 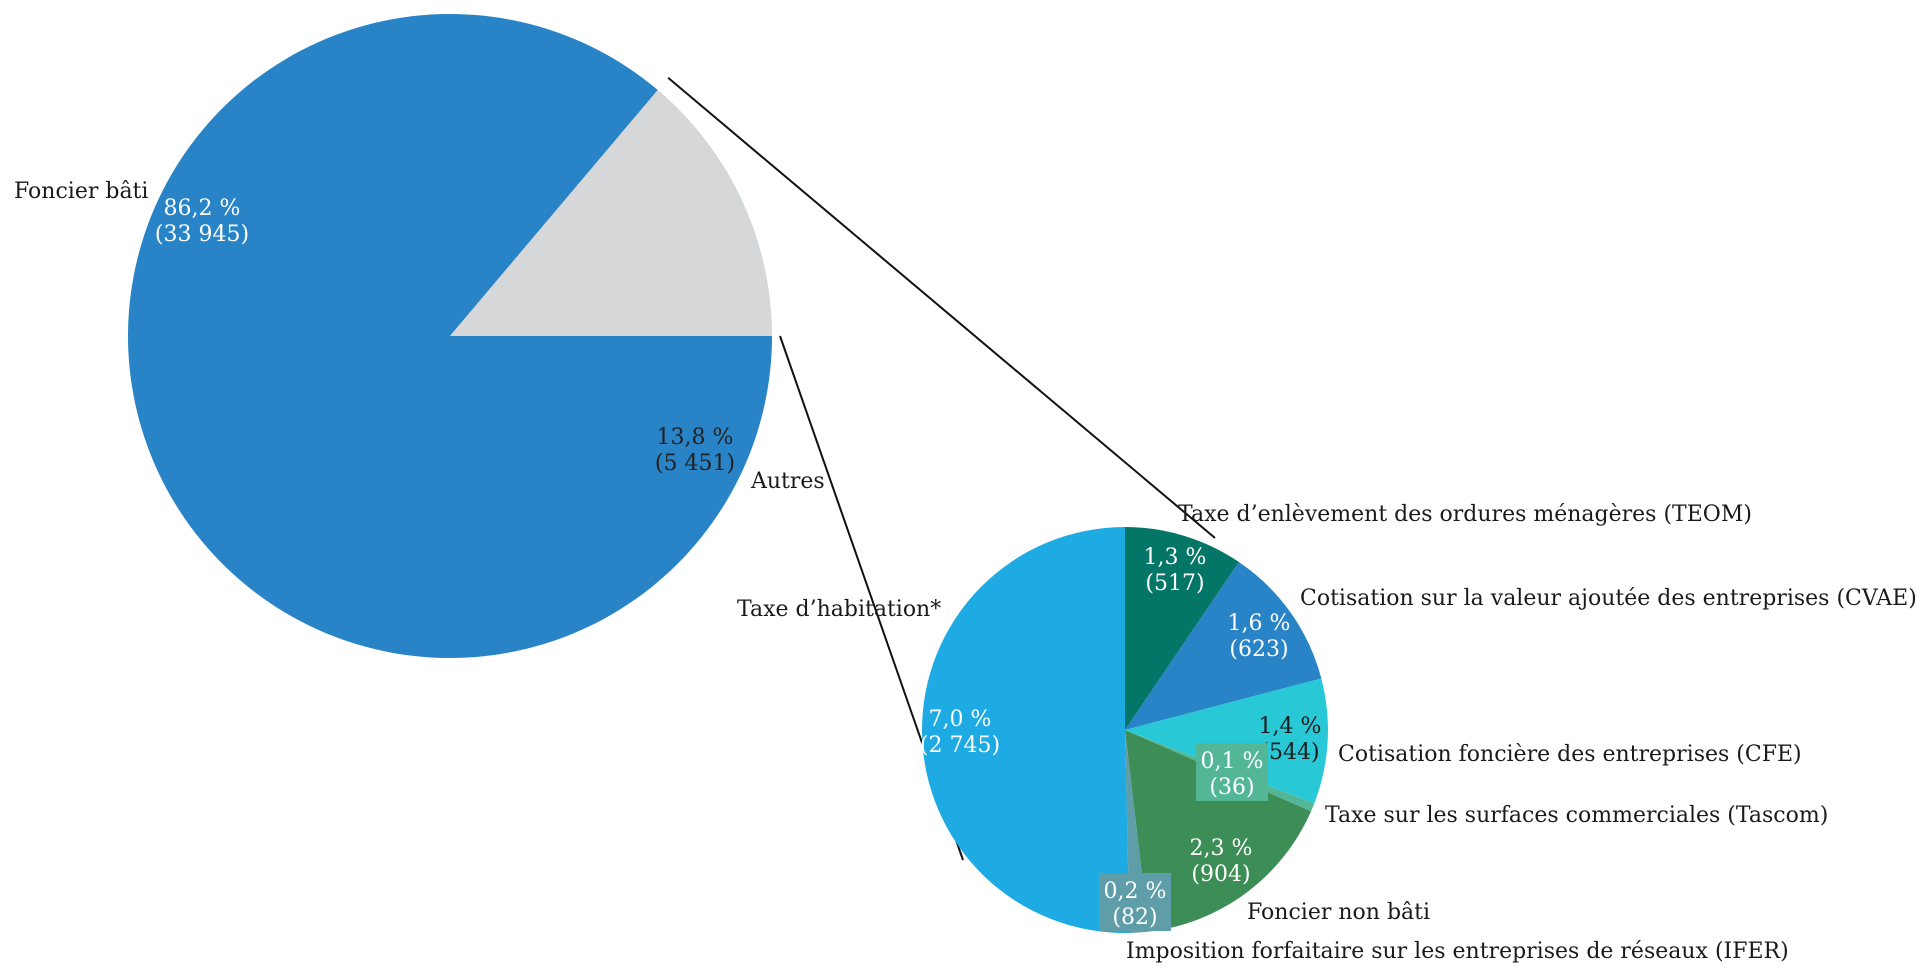 What do you see at coordinates (1226, 741) in the screenshot?
I see `sub-slice-cotisation-fonciere-des-entreprises-cfe` at bounding box center [1226, 741].